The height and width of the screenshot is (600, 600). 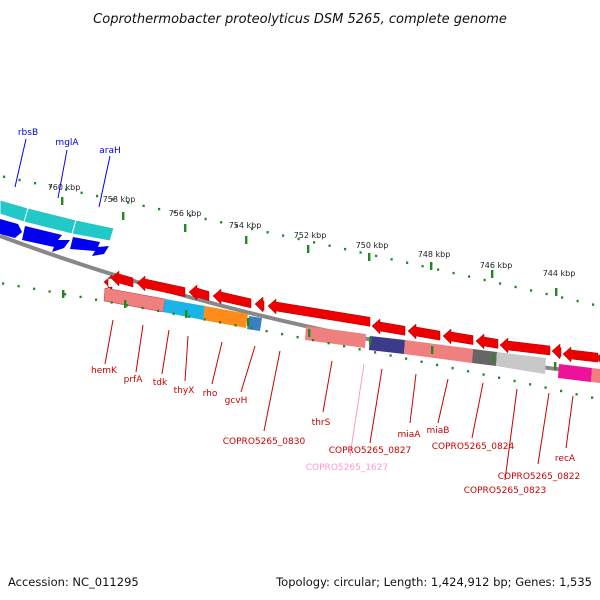 What do you see at coordinates (539, 477) in the screenshot?
I see `gene-label-COPRO5265_0822: COPRO5265_0822` at bounding box center [539, 477].